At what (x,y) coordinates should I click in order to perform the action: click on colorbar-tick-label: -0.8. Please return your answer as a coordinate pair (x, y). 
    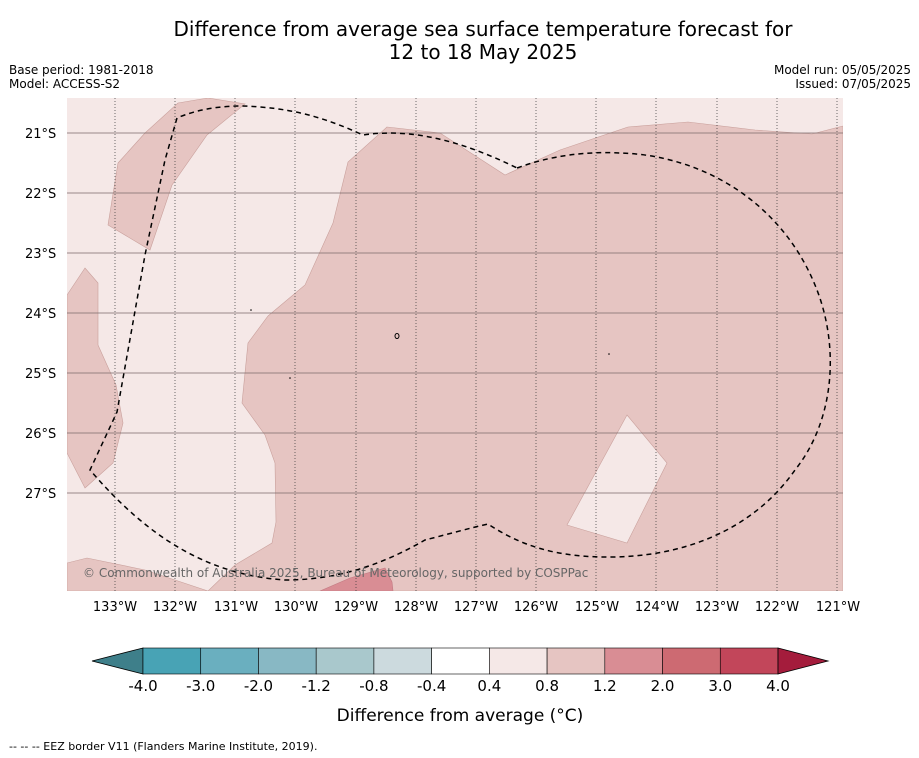
    Looking at the image, I should click on (373, 686).